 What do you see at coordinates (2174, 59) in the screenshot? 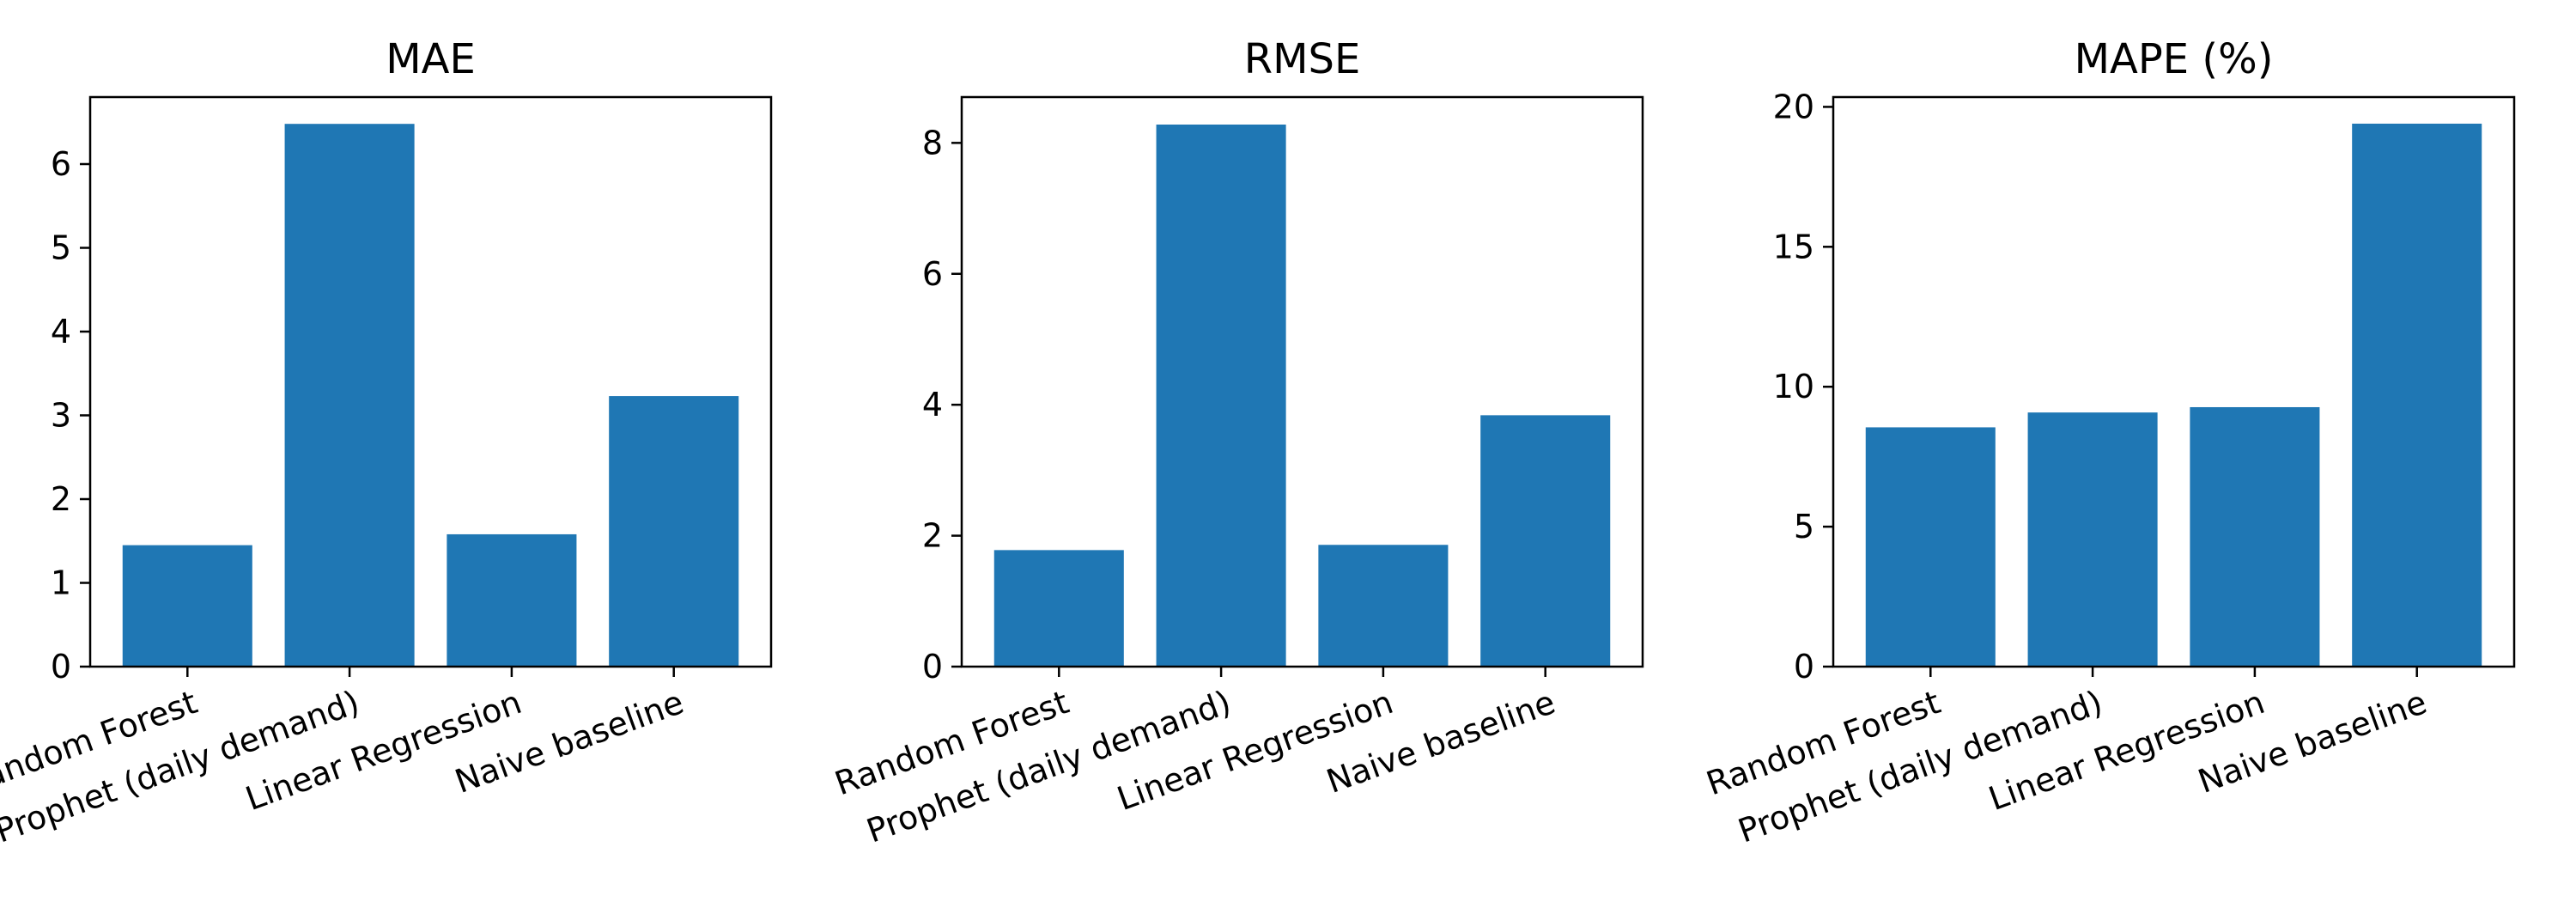
I see `chart-title: MAPE (%)` at bounding box center [2174, 59].